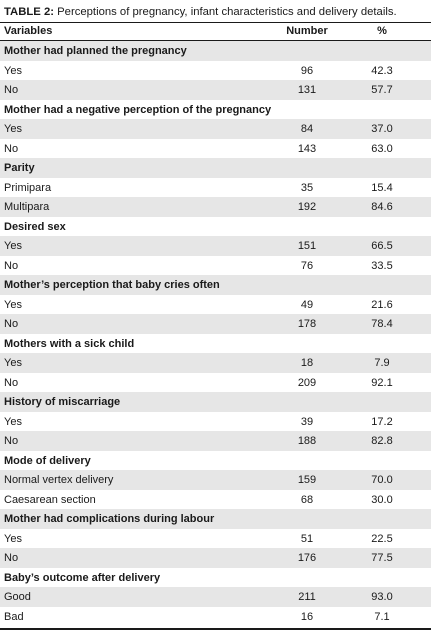 This screenshot has width=431, height=631. I want to click on table-row: Normal vertex delivery 159 70.0, so click(215, 480).